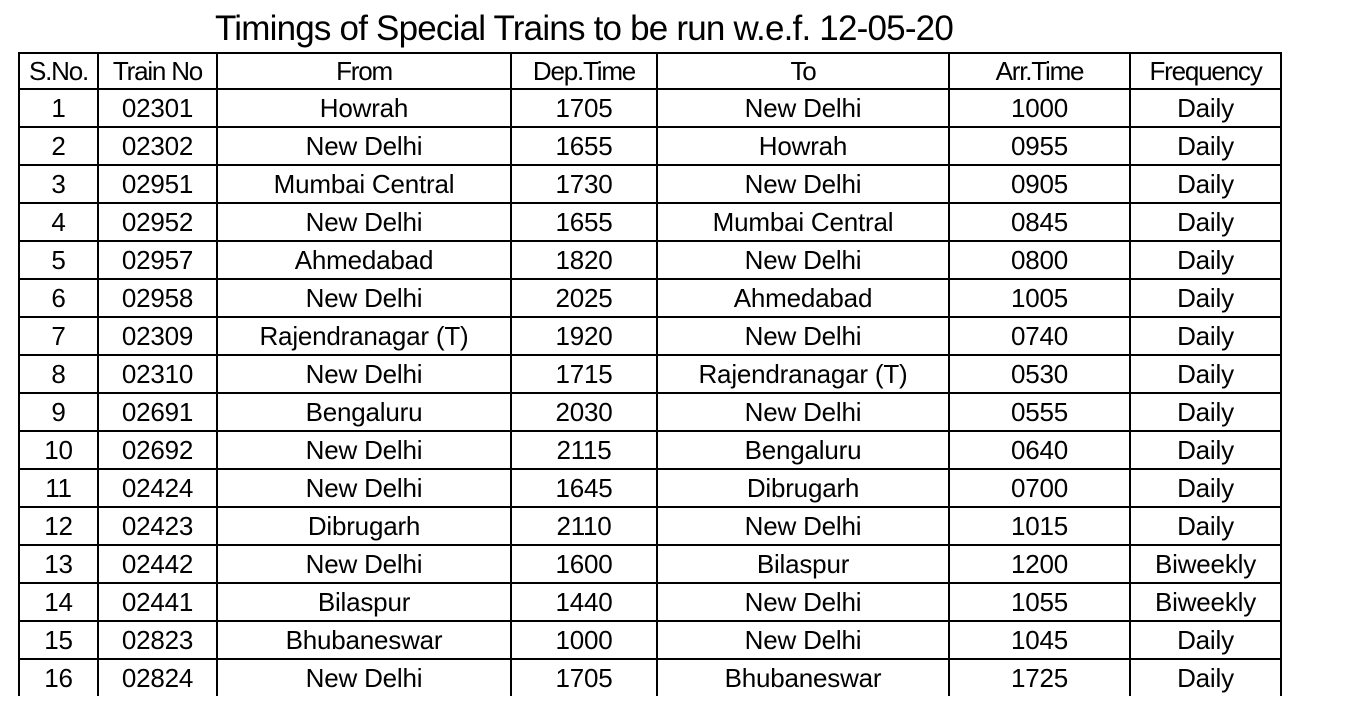 This screenshot has width=1348, height=701. What do you see at coordinates (1039, 71) in the screenshot?
I see `header-arr-time: Arr.Time` at bounding box center [1039, 71].